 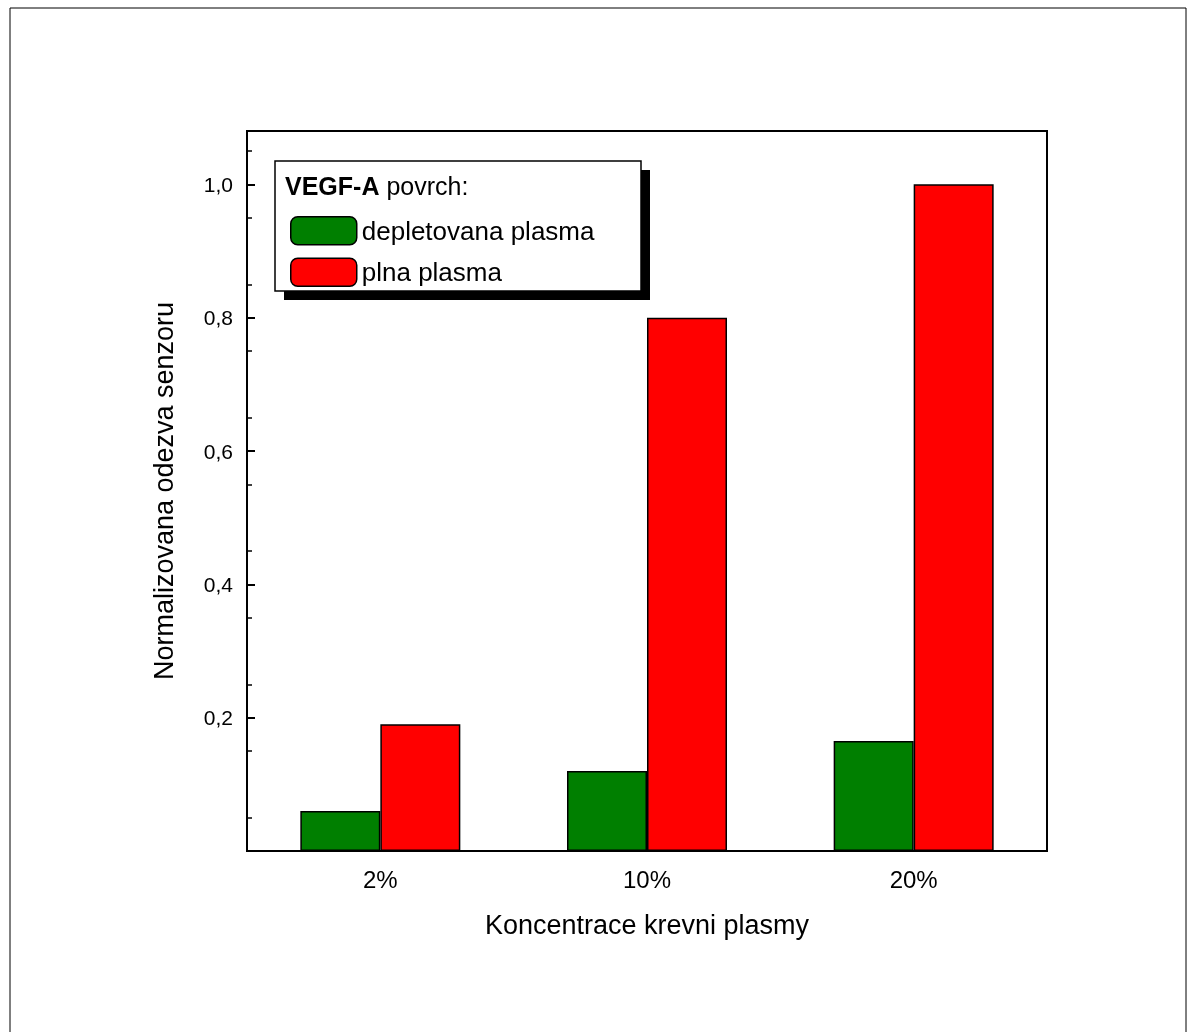 What do you see at coordinates (377, 185) in the screenshot?
I see `legend-title: VEGF-A povrch:` at bounding box center [377, 185].